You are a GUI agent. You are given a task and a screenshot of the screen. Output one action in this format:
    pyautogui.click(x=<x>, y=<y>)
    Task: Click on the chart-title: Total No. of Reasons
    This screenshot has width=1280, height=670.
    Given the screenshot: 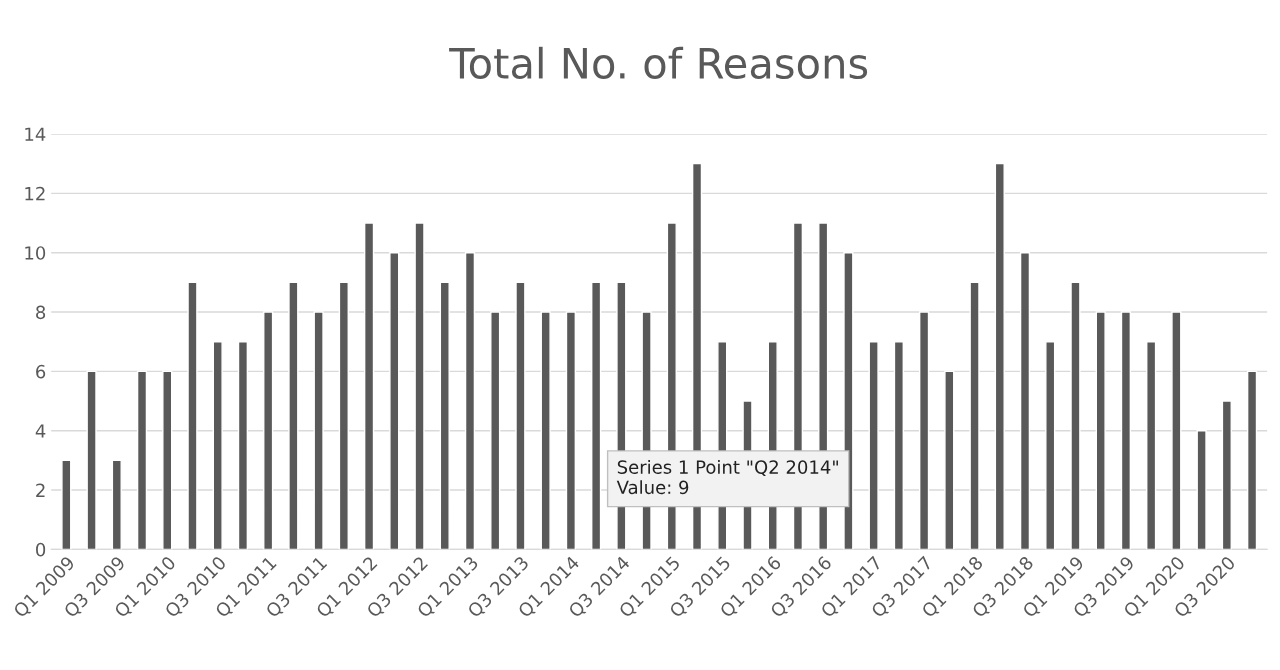 What is the action you would take?
    pyautogui.click(x=658, y=63)
    